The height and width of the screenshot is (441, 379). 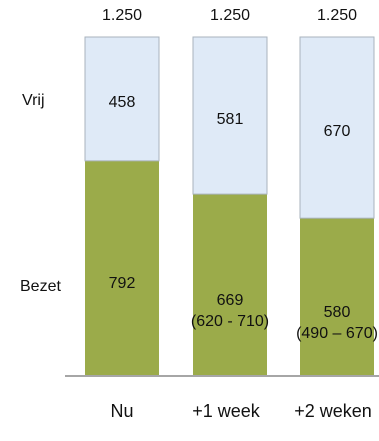 What do you see at coordinates (122, 102) in the screenshot?
I see `value-label: 458` at bounding box center [122, 102].